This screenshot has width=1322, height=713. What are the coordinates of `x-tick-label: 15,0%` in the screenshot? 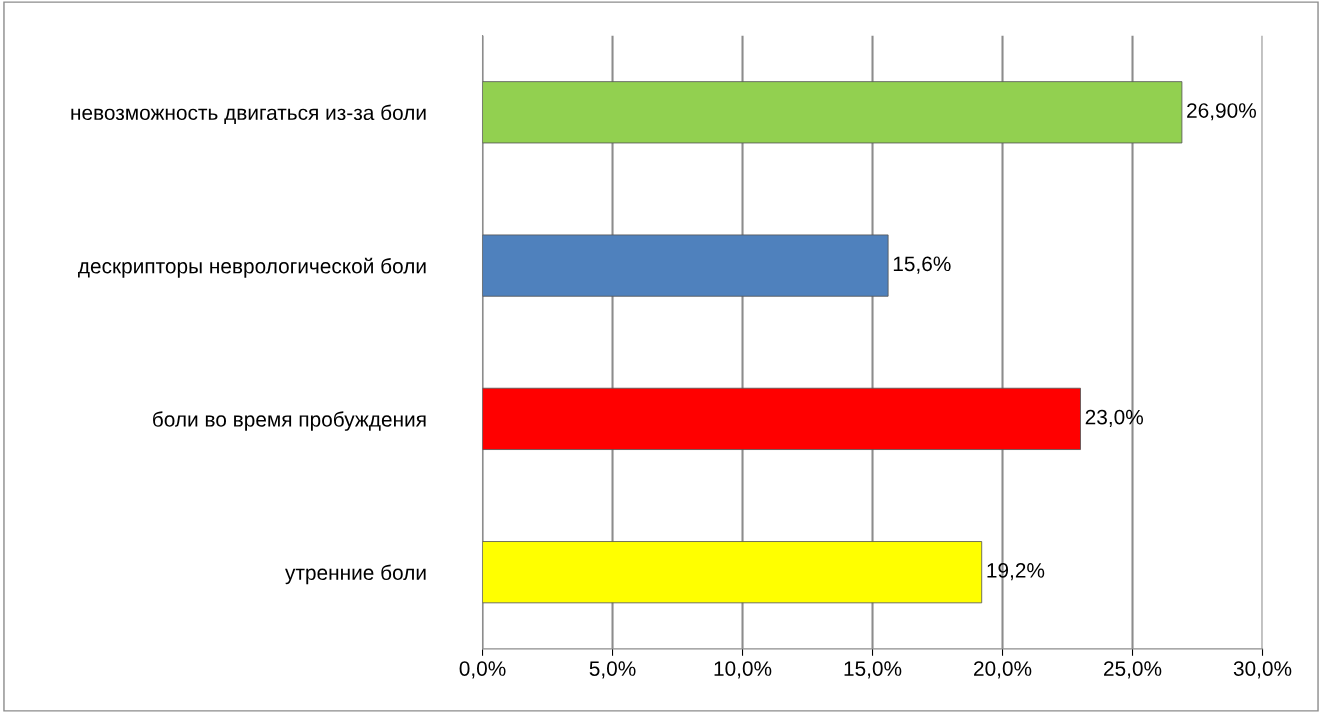 It's located at (873, 670).